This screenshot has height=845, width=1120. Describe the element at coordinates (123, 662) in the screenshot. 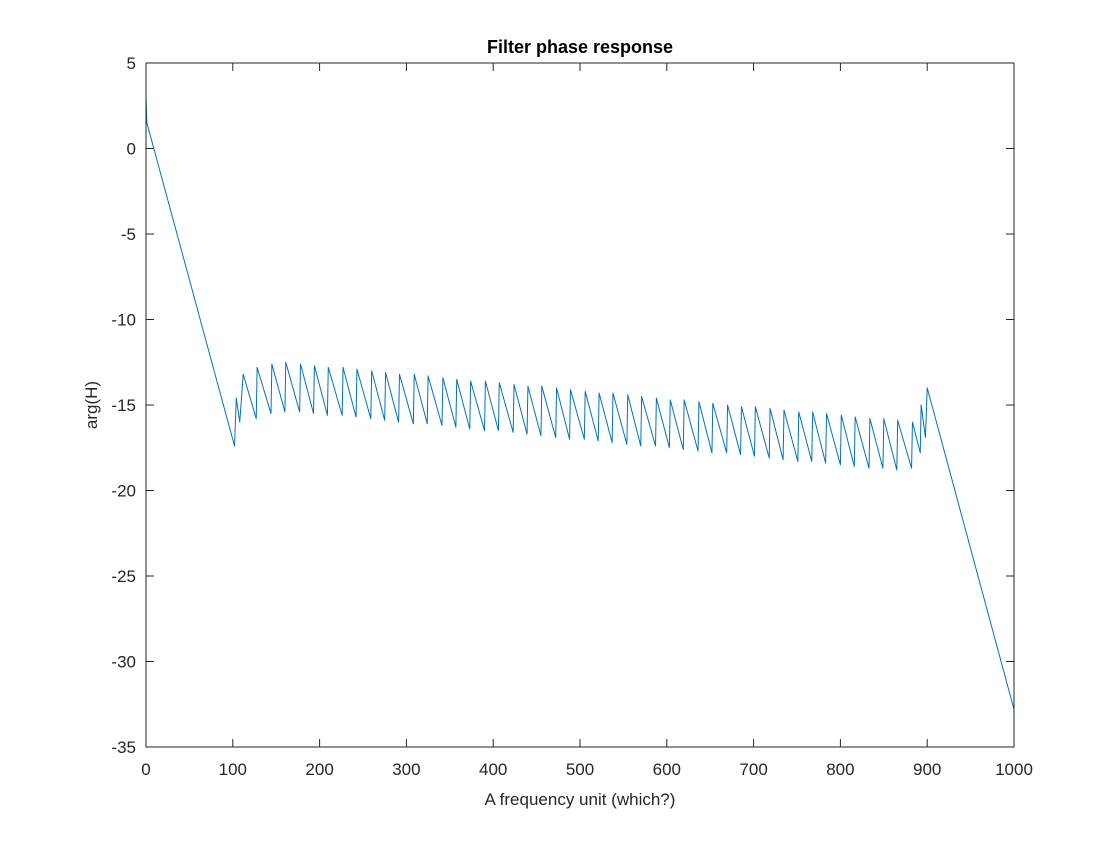

I see `y-tick-label: -30` at that location.